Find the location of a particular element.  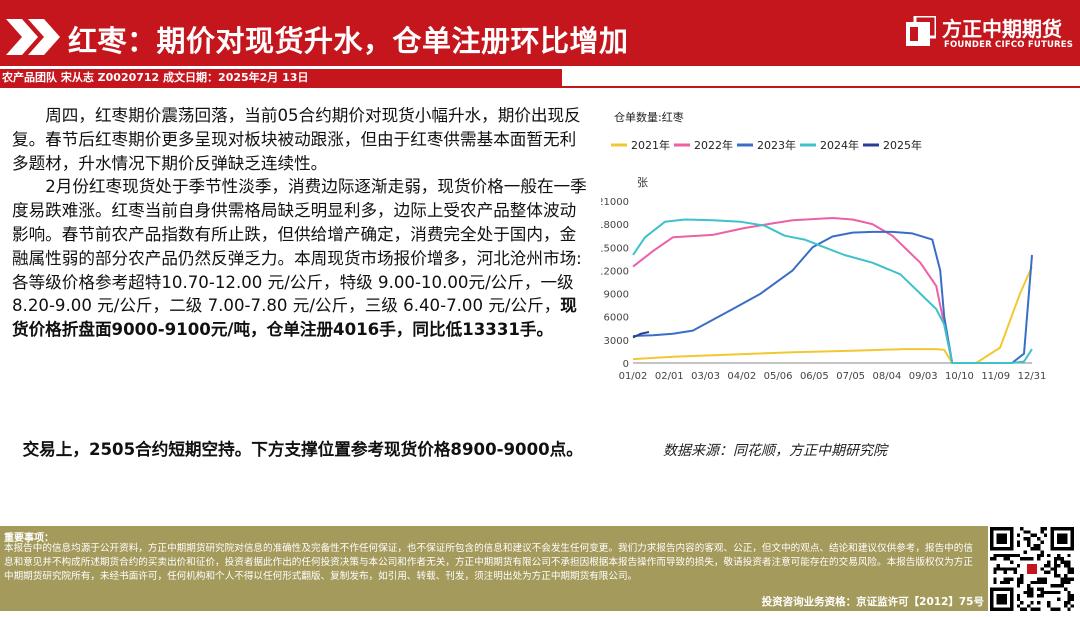

chart-lines is located at coordinates (832, 290).